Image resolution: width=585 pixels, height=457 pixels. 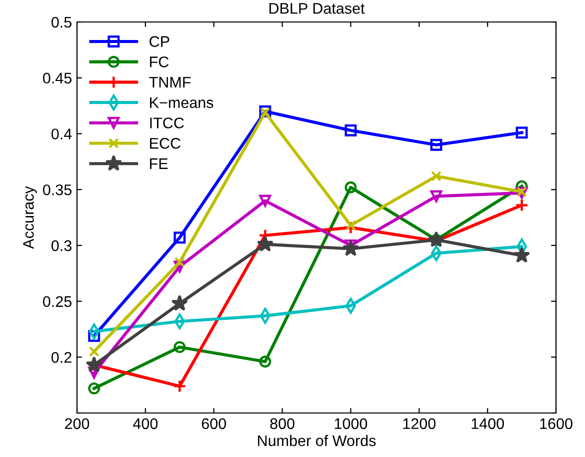 What do you see at coordinates (170, 82) in the screenshot?
I see `legend-label: TNMF` at bounding box center [170, 82].